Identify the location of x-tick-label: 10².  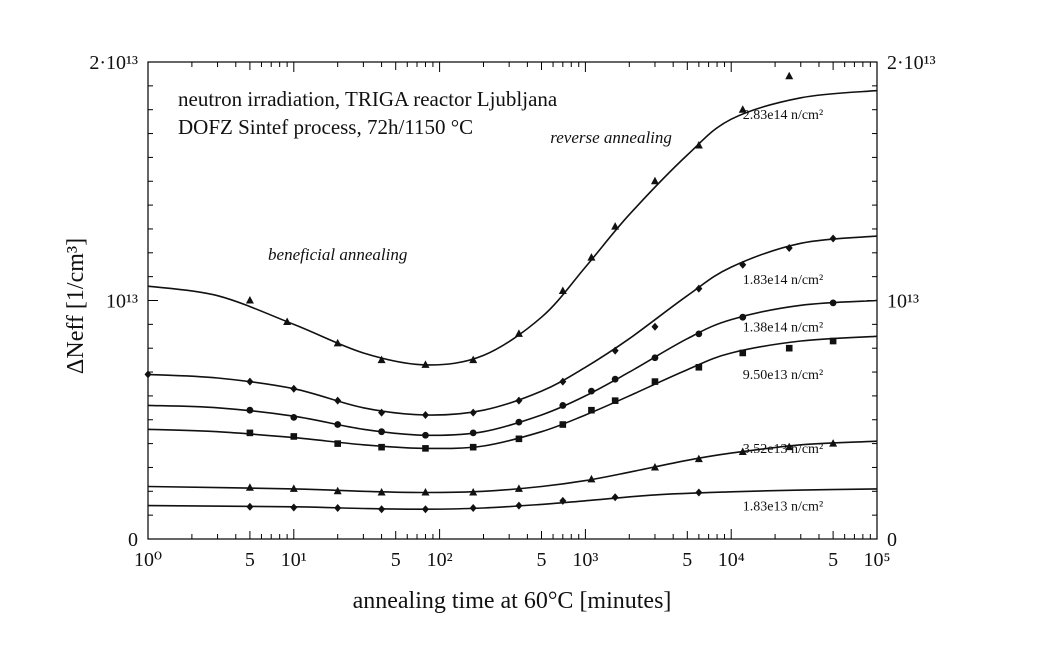
(440, 560).